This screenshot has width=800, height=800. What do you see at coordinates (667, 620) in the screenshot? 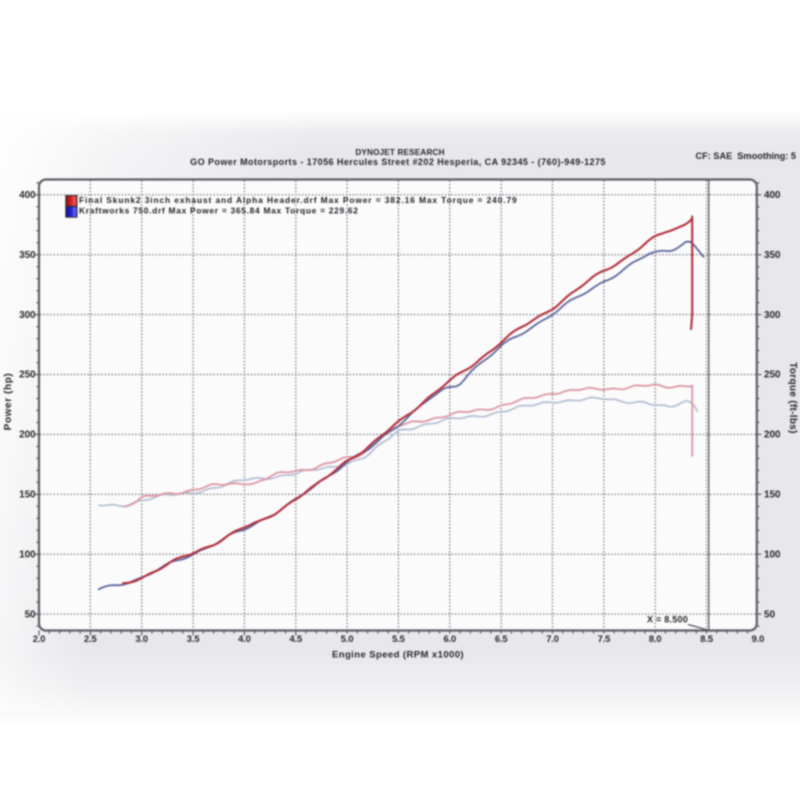
I see `svg-text: X = 8.500` at bounding box center [667, 620].